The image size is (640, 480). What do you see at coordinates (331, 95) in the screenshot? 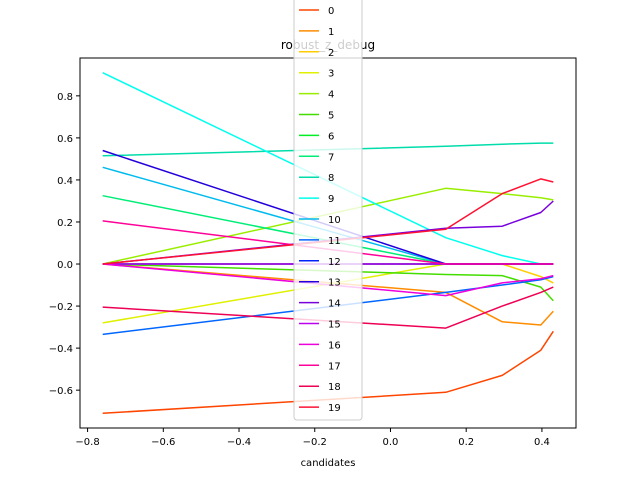
I see `legend-label-4: 4` at bounding box center [331, 95].